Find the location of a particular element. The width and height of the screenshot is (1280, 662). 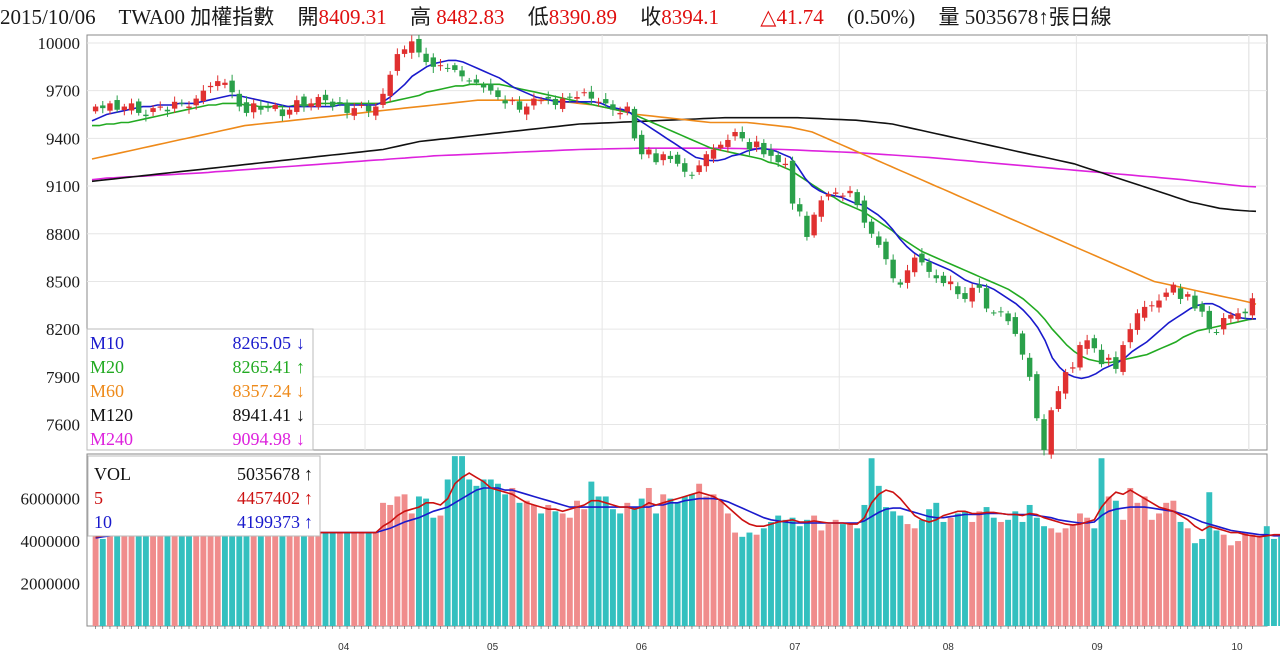

legend-name: M240 is located at coordinates (111, 439).